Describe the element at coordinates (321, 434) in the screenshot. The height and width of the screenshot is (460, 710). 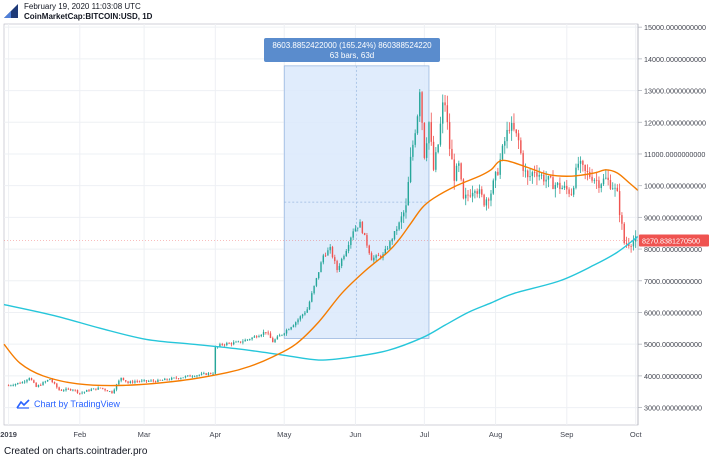
I see `time-axis: 2019 Feb Mar Apr May Jun Jul Aug Sep Oct` at that location.